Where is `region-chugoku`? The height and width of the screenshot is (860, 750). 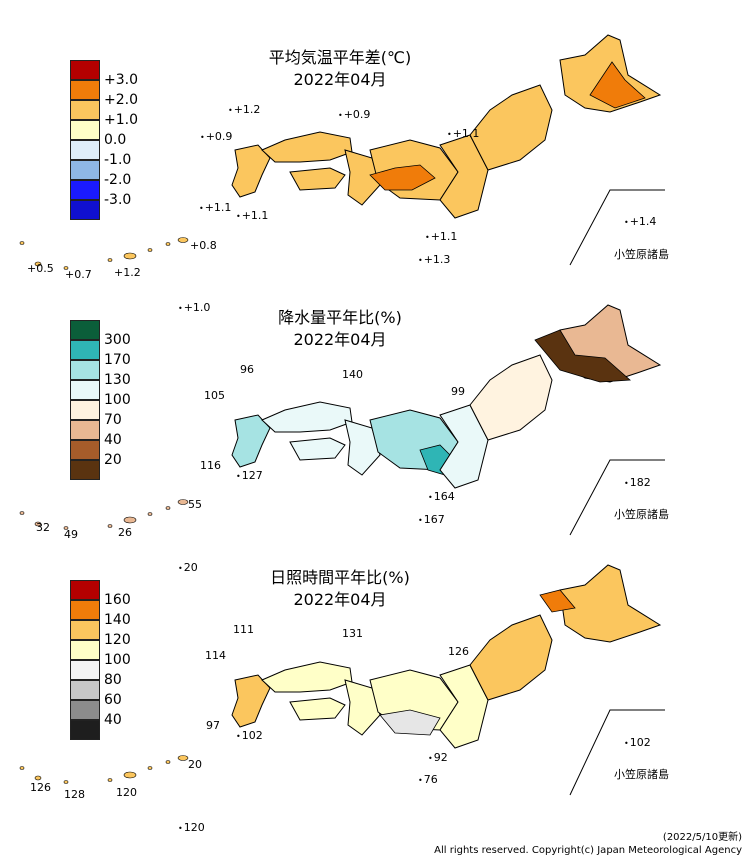
region-chugoku is located at coordinates (307, 677).